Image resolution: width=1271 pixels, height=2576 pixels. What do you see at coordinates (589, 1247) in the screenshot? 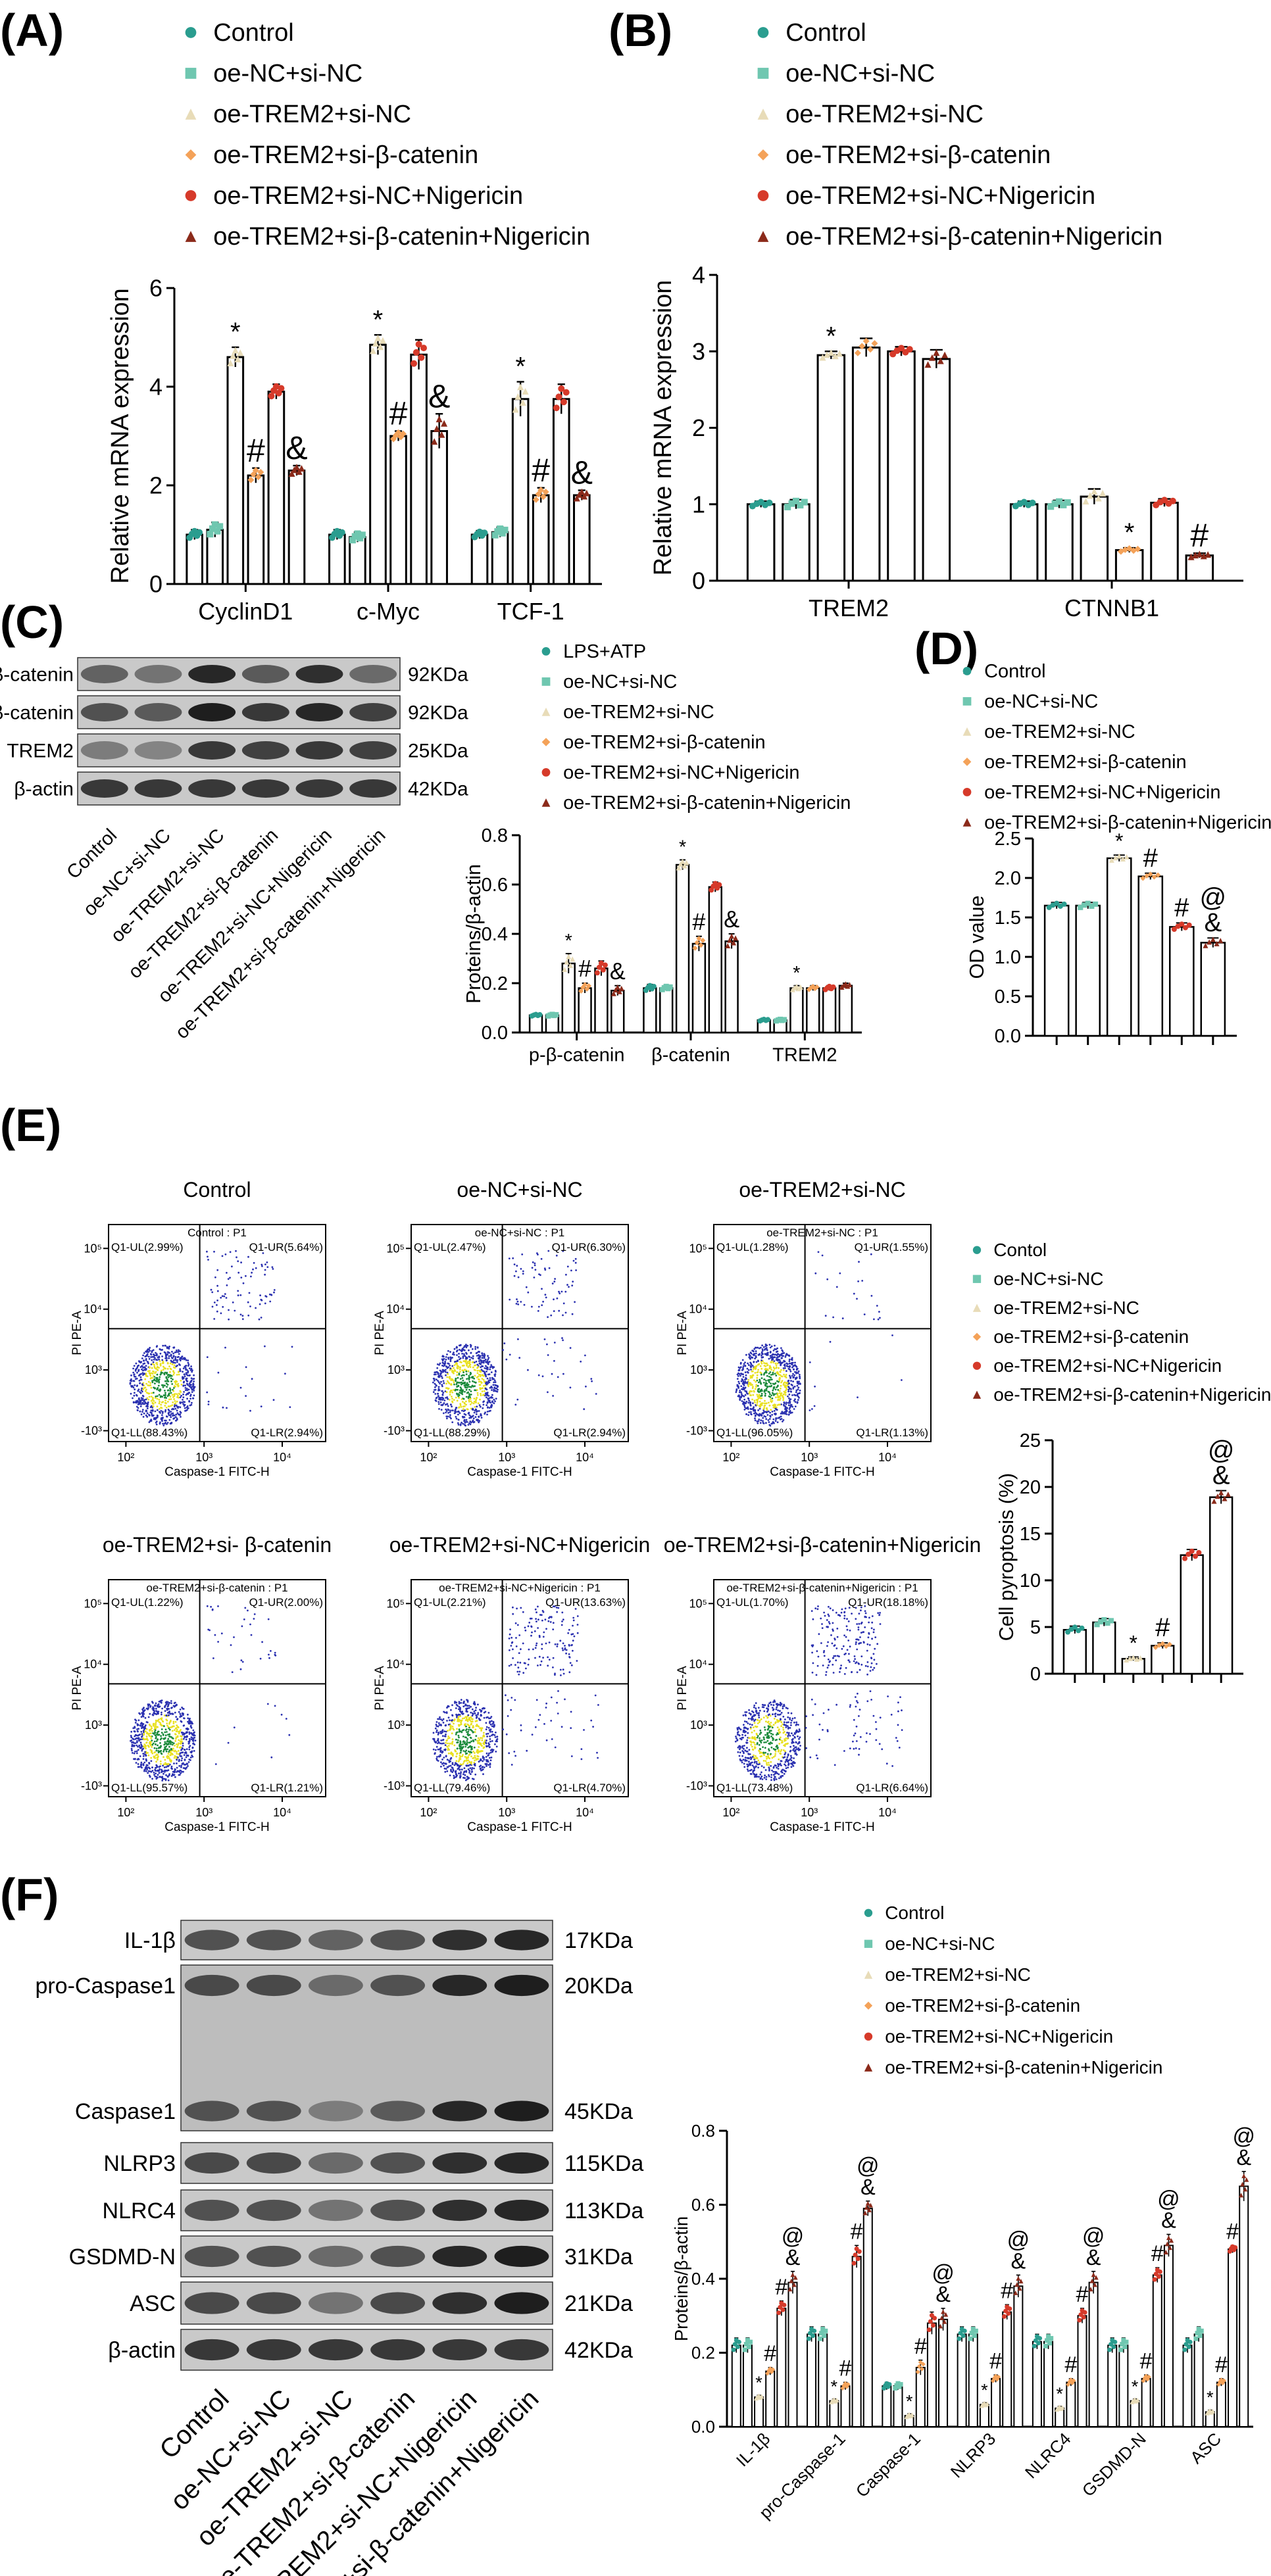
I see `quadrant-ur-label: Q1-UR(6.30%)` at bounding box center [589, 1247].